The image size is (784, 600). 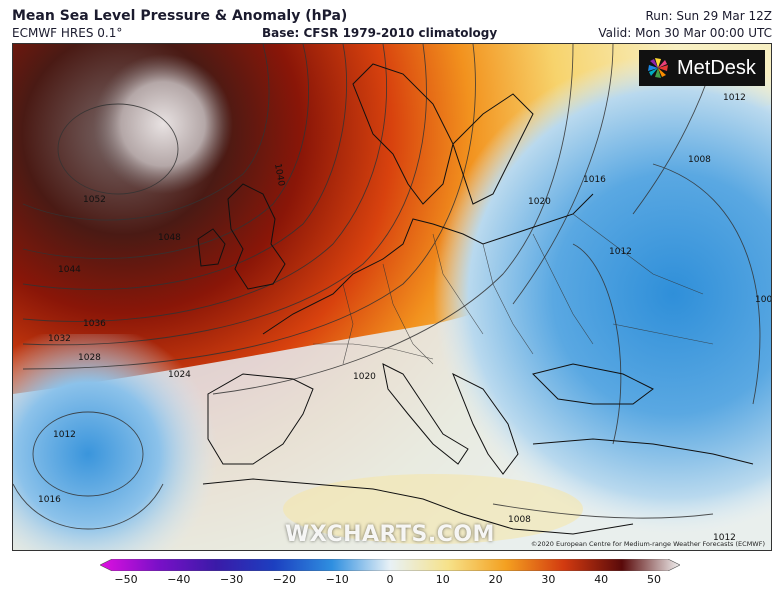 I want to click on colorbar-tick-label: −40, so click(x=179, y=579).